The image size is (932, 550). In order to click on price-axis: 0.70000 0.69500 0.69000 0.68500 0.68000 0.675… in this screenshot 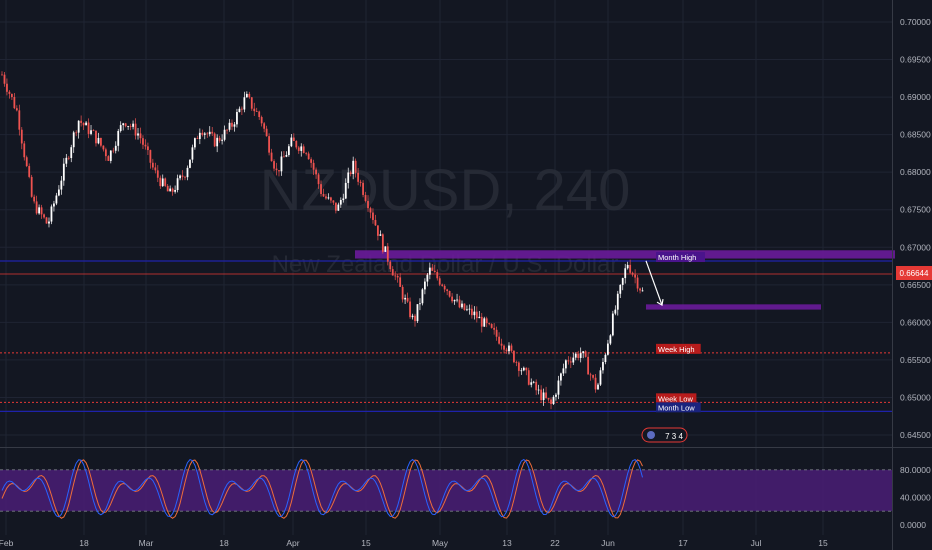, I will do `click(915, 228)`.